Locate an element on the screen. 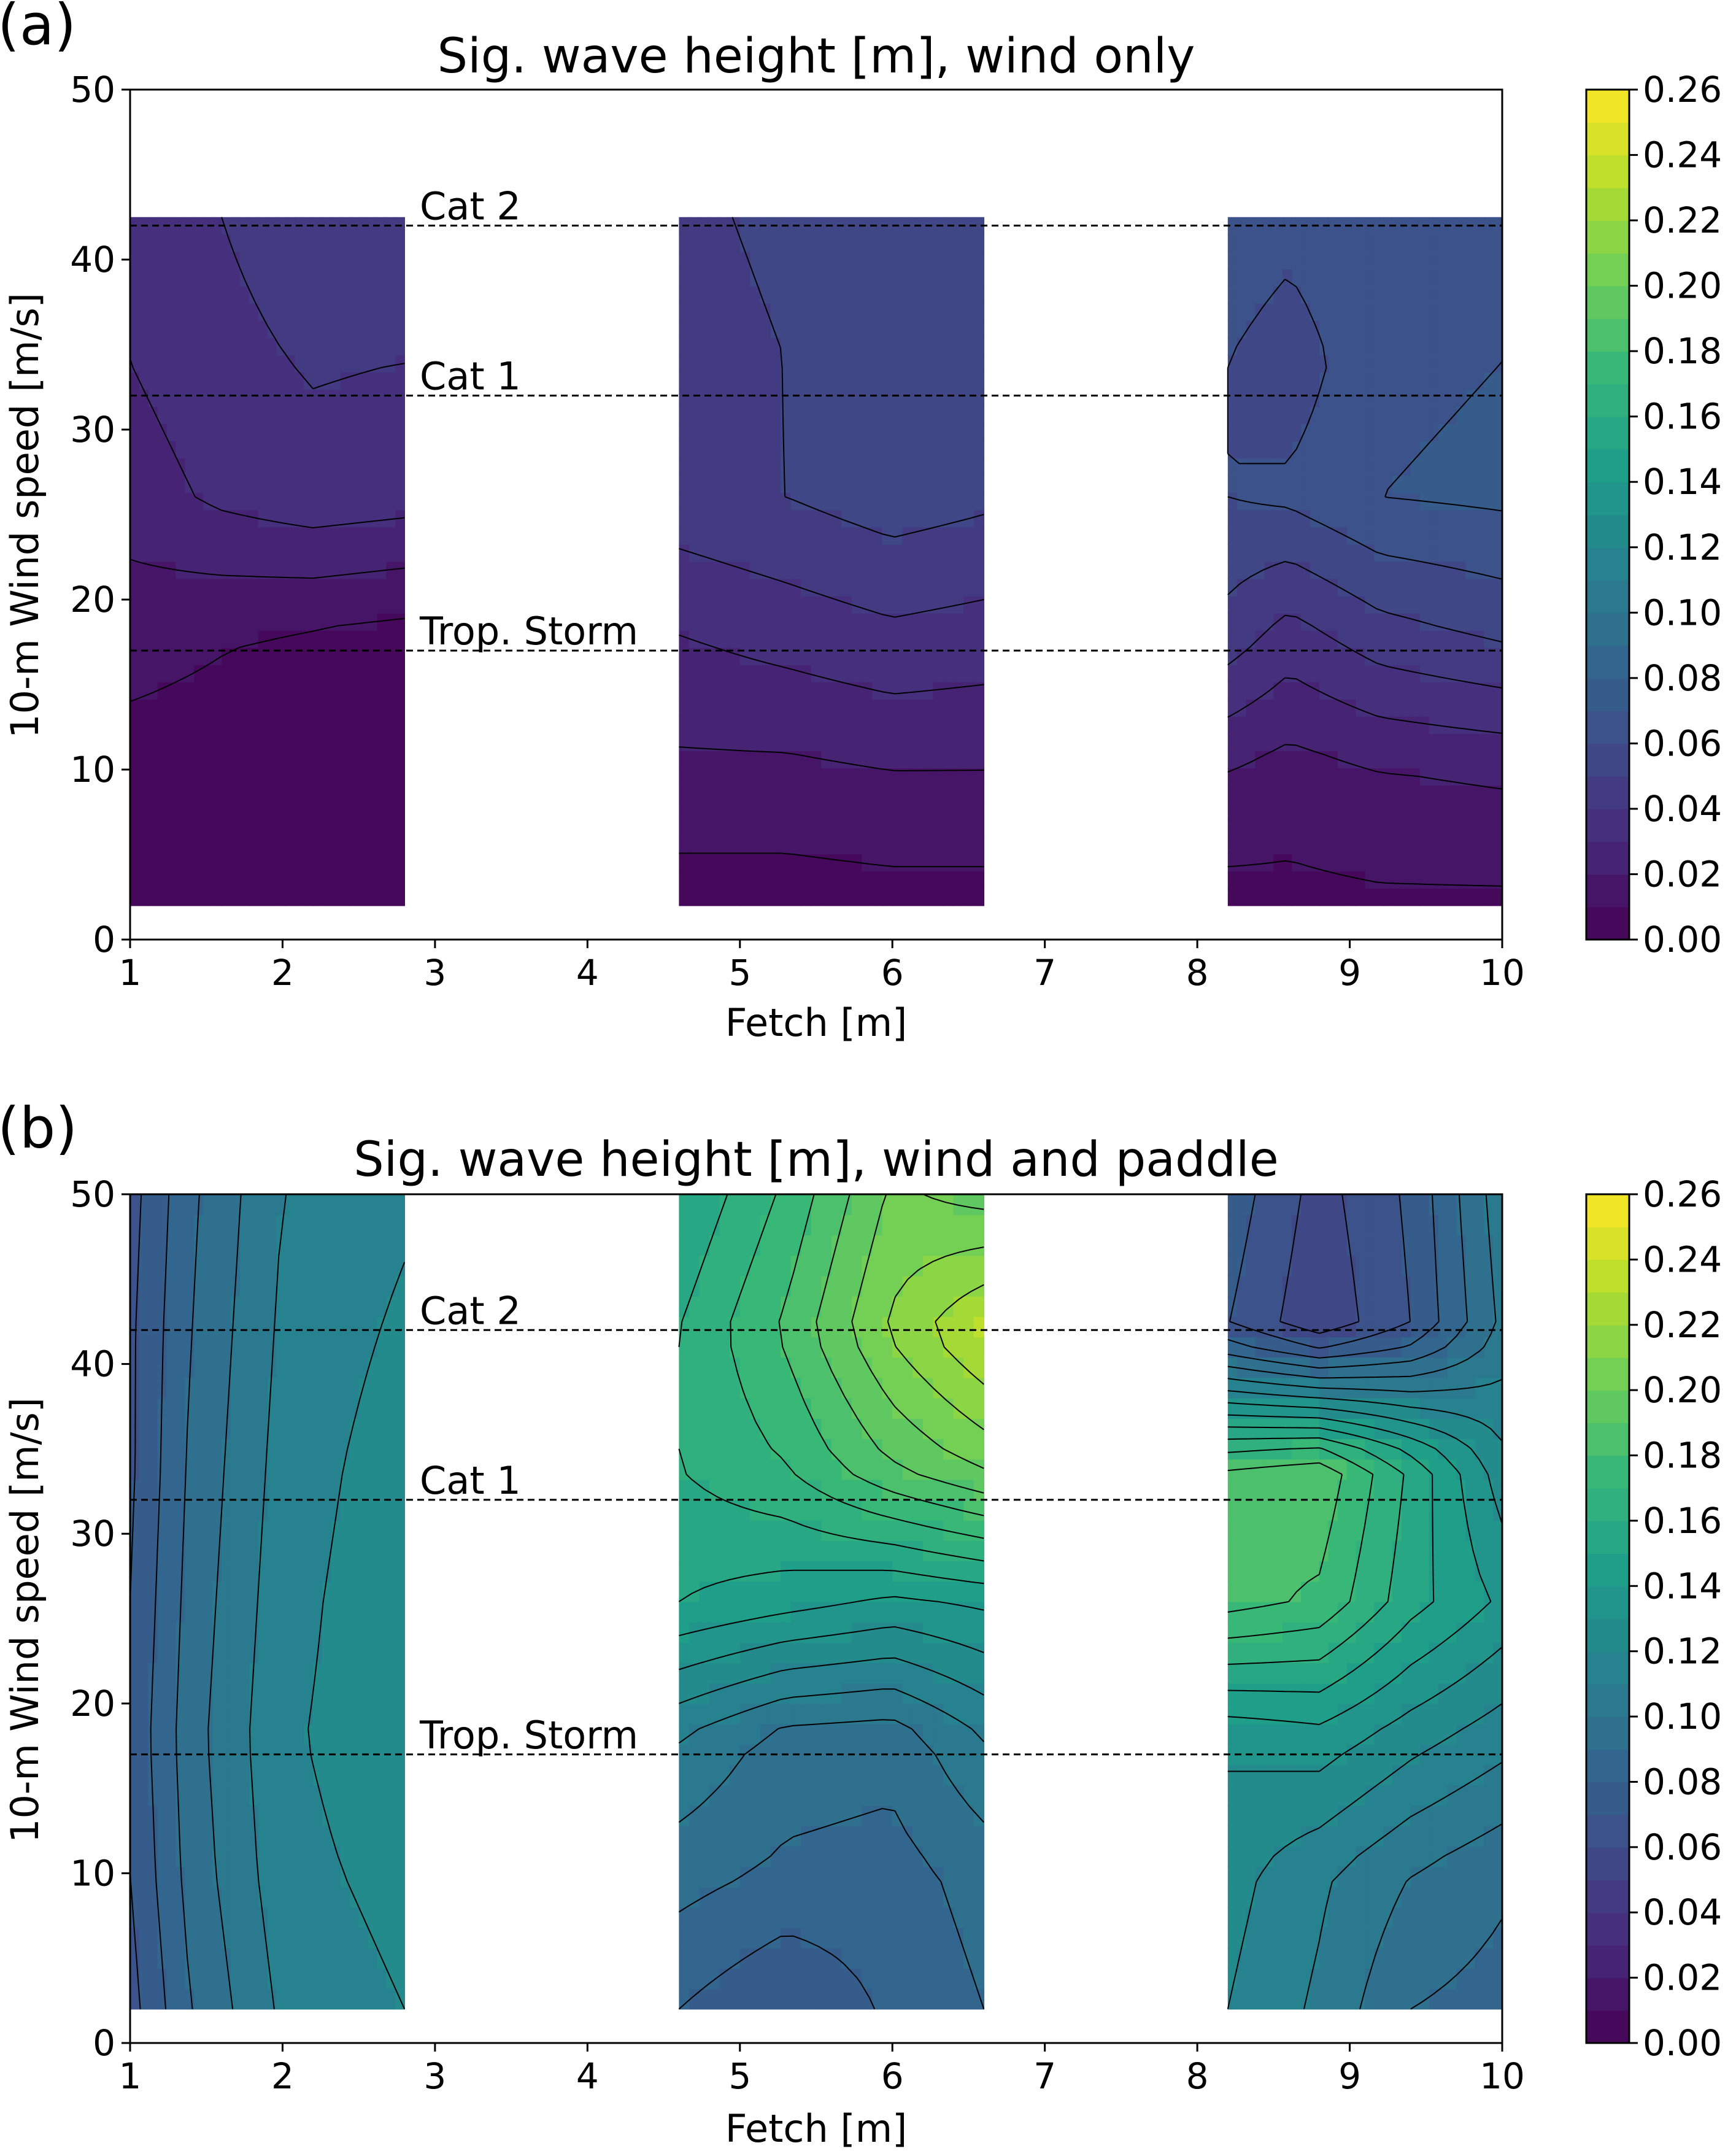 The image size is (1736, 2151). colorbar-tick-label: 0.06 is located at coordinates (1682, 743).